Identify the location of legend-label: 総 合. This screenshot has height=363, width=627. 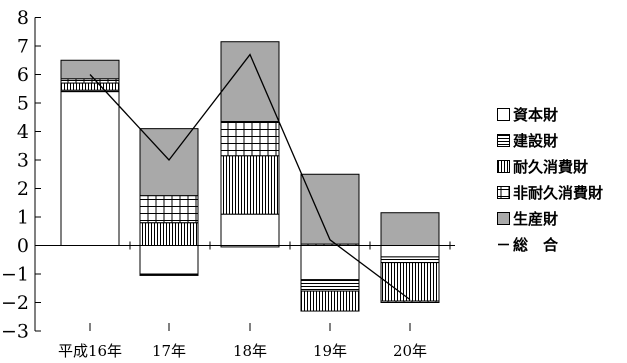
(536, 244).